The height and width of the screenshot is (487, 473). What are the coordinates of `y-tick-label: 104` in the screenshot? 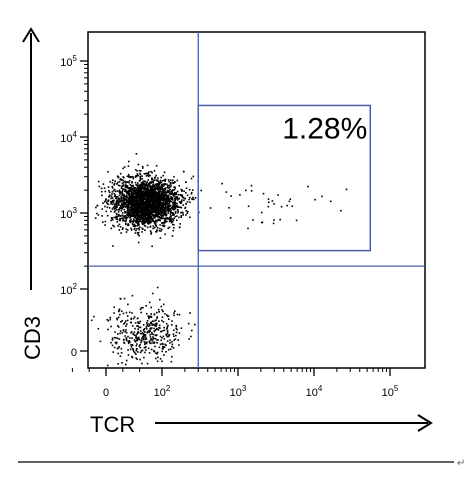 It's located at (68, 137).